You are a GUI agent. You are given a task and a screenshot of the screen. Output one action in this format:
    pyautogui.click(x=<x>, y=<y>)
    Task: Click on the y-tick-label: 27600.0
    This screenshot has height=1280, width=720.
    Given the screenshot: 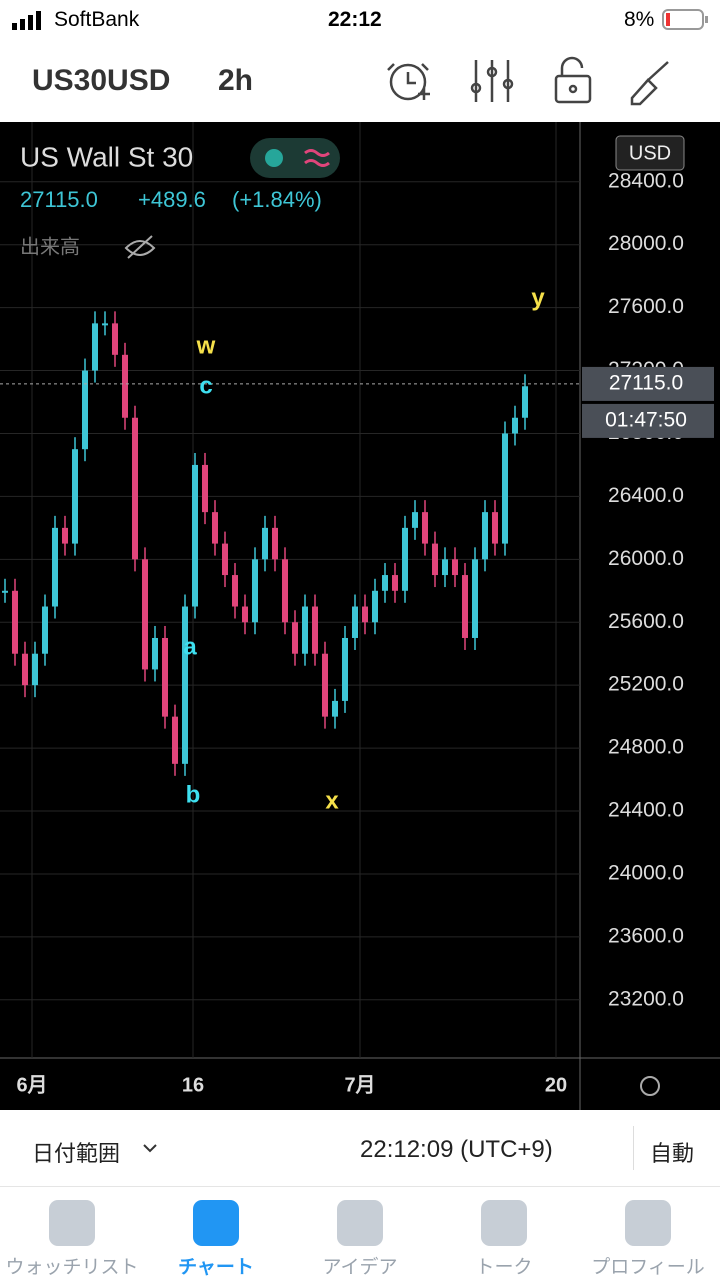 What is the action you would take?
    pyautogui.click(x=646, y=306)
    